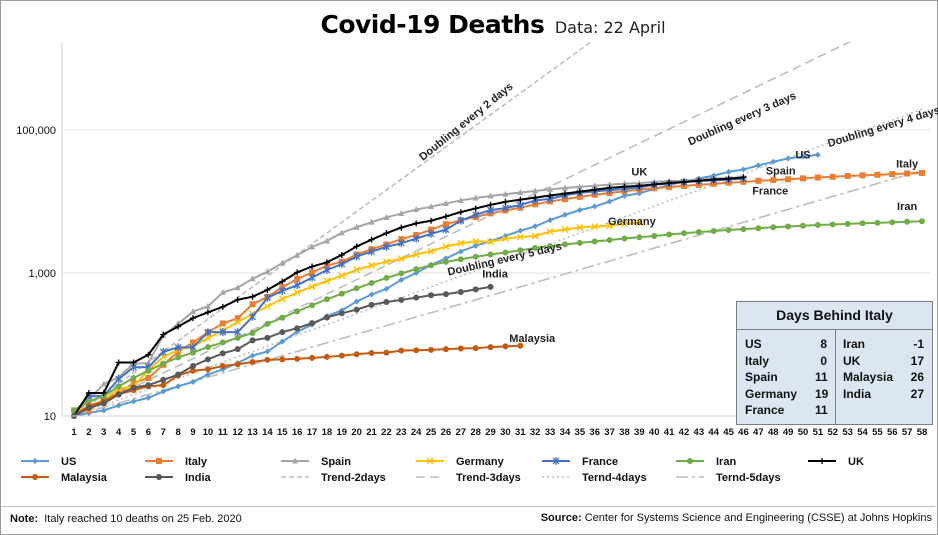  Describe the element at coordinates (794, 394) in the screenshot. I see `days-behind-row: Germany 19` at that location.